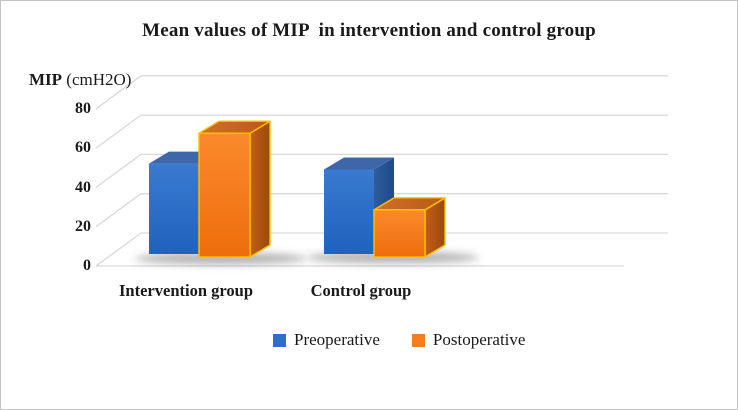  I want to click on legend-label-postoperative: Postoperative, so click(479, 339).